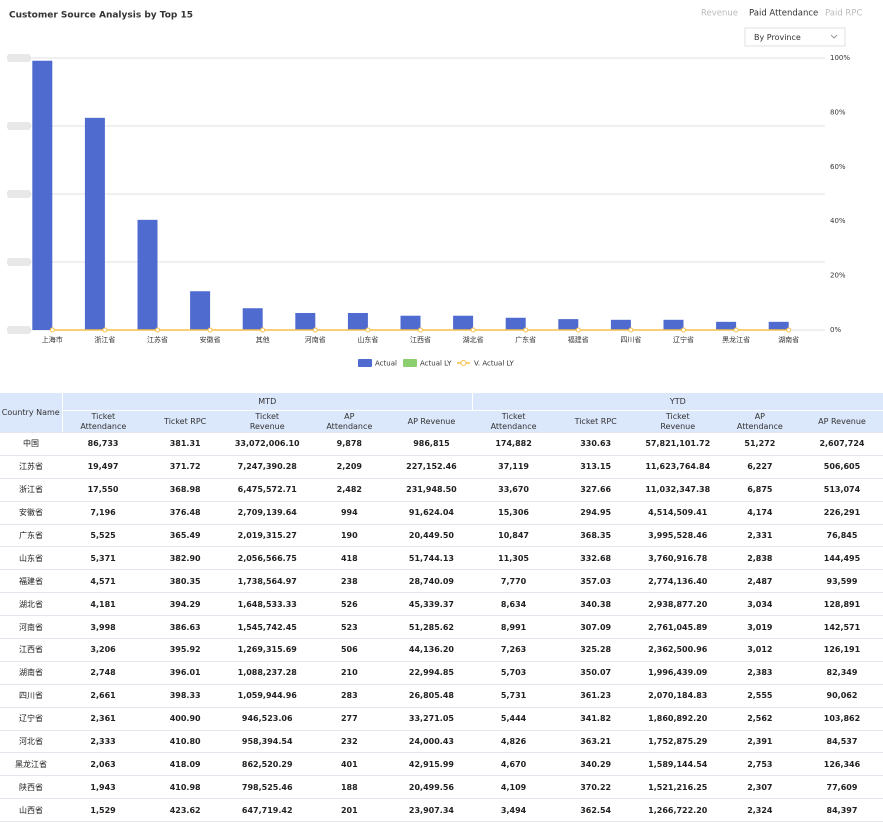 Image resolution: width=883 pixels, height=827 pixels. Describe the element at coordinates (677, 742) in the screenshot. I see `cell: 1,752,875.29` at that location.